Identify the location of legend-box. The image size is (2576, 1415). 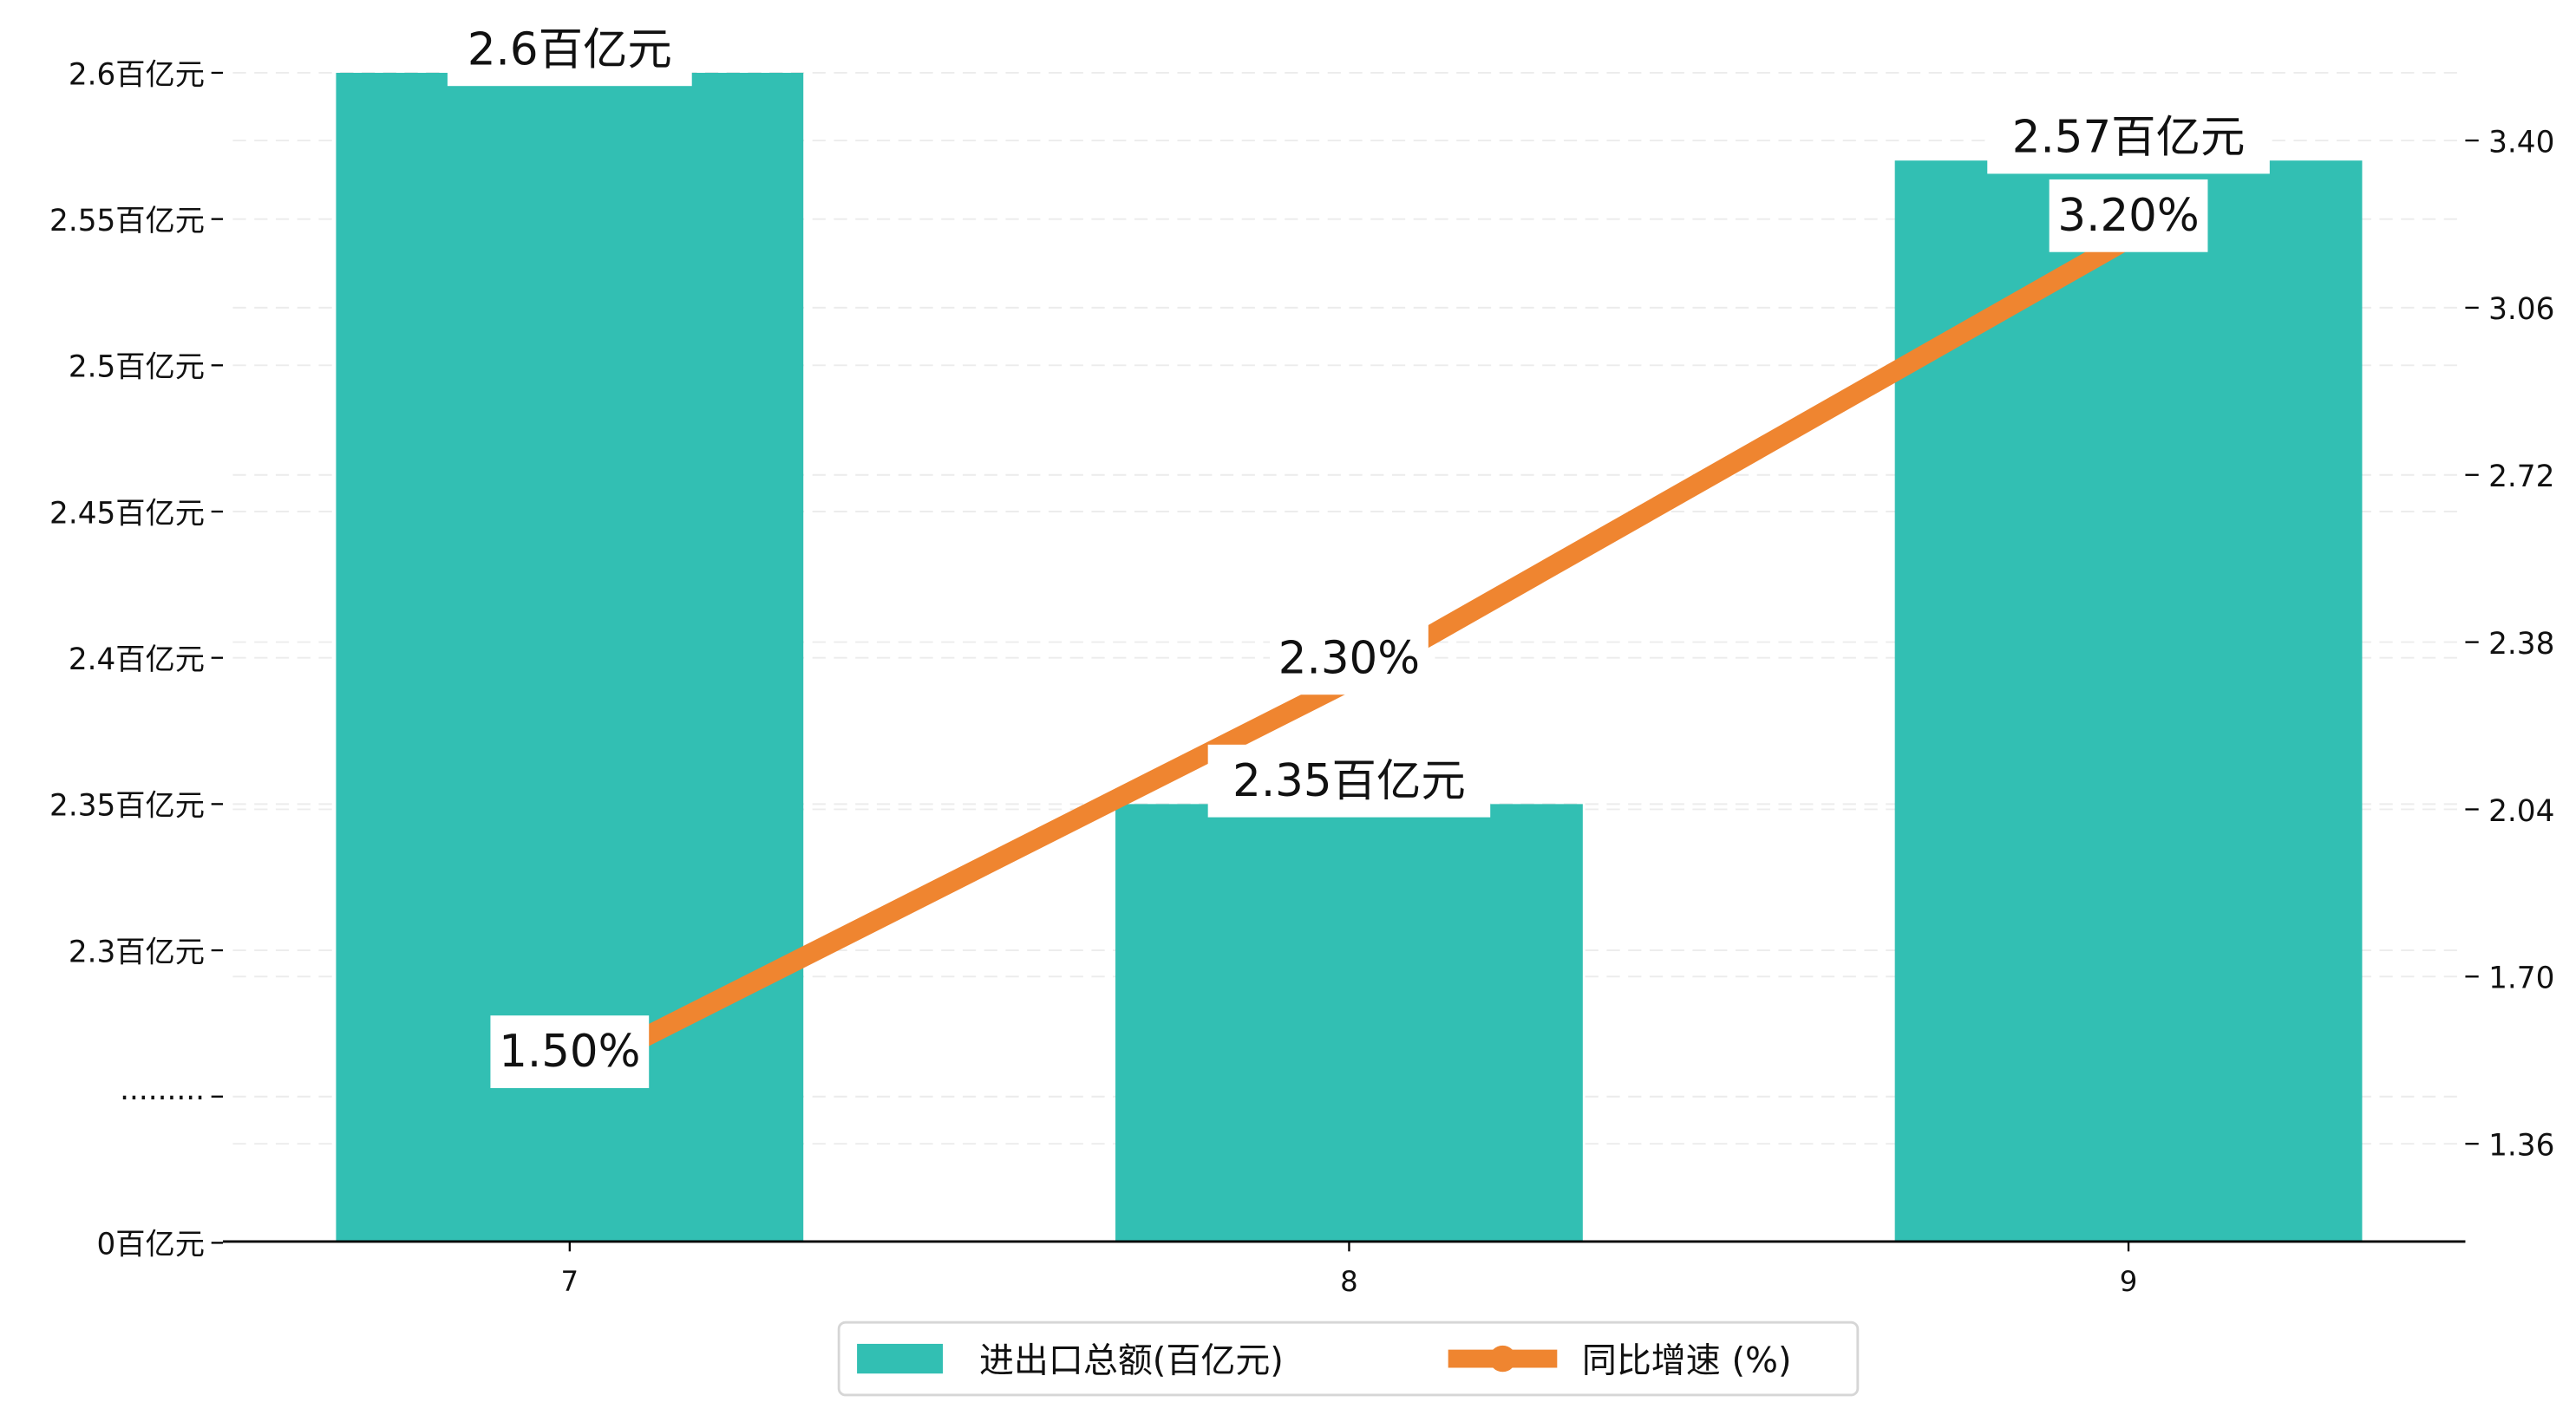
(1348, 1358).